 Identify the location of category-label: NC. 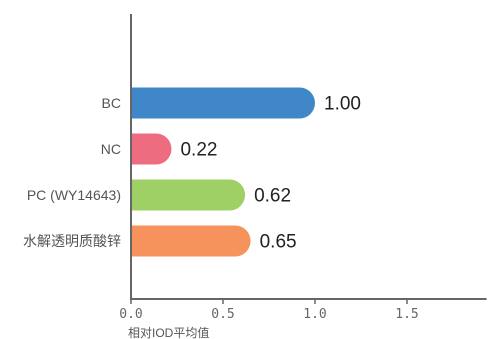
(111, 149).